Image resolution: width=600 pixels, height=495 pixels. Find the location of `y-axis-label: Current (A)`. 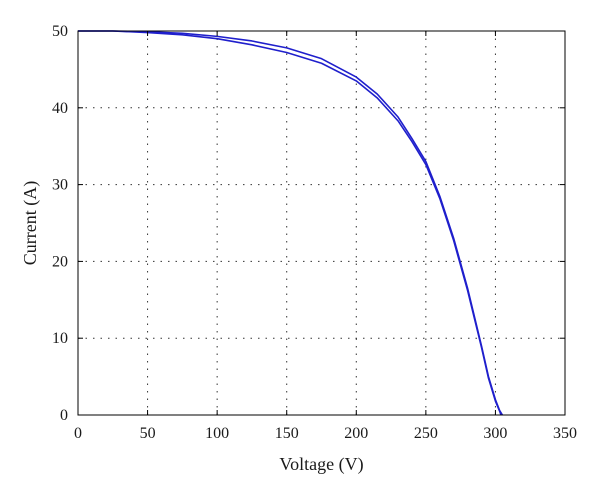

y-axis-label: Current (A) is located at coordinates (30, 223).